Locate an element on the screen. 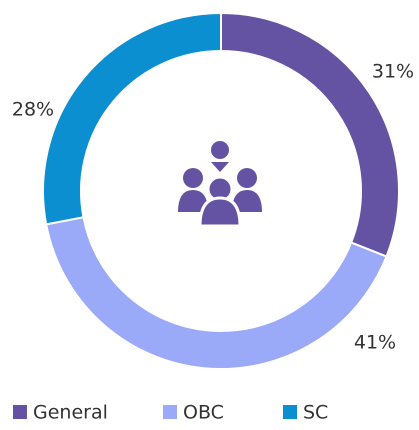 Image resolution: width=419 pixels, height=430 pixels. legend-label: OBC is located at coordinates (203, 413).